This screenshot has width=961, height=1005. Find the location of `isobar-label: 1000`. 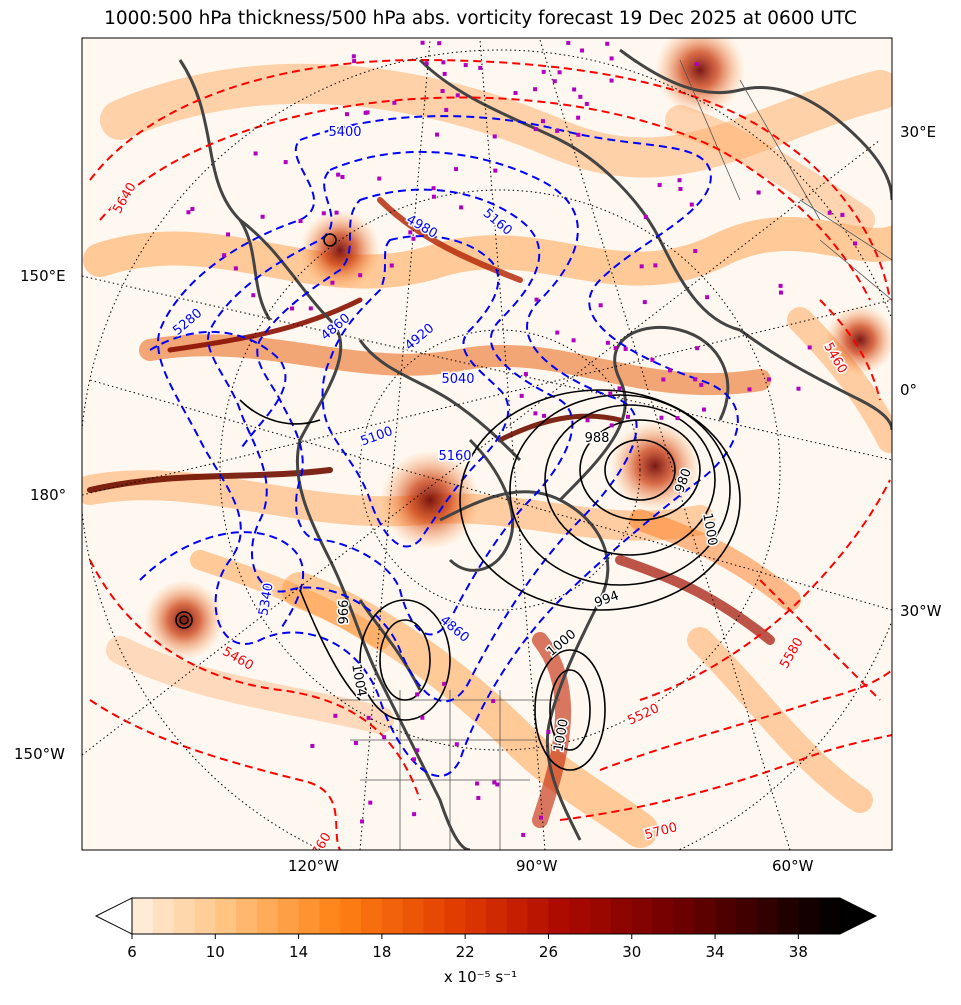

isobar-label: 1000 is located at coordinates (709, 529).